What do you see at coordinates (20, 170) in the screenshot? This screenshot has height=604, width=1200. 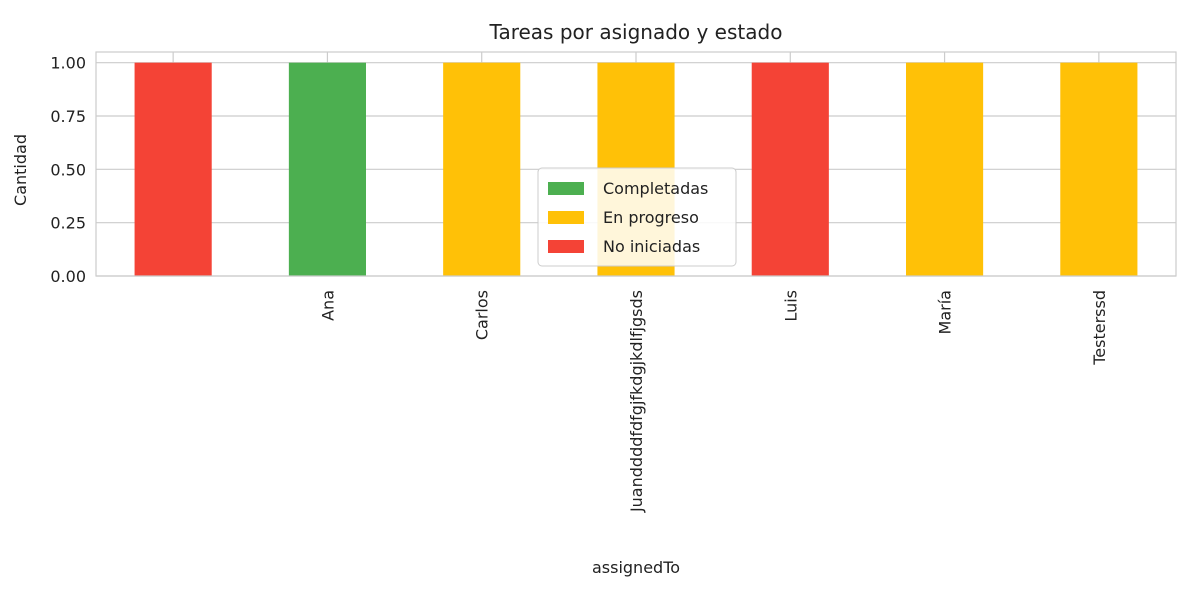 I see `y-axis-title: Cantidad` at bounding box center [20, 170].